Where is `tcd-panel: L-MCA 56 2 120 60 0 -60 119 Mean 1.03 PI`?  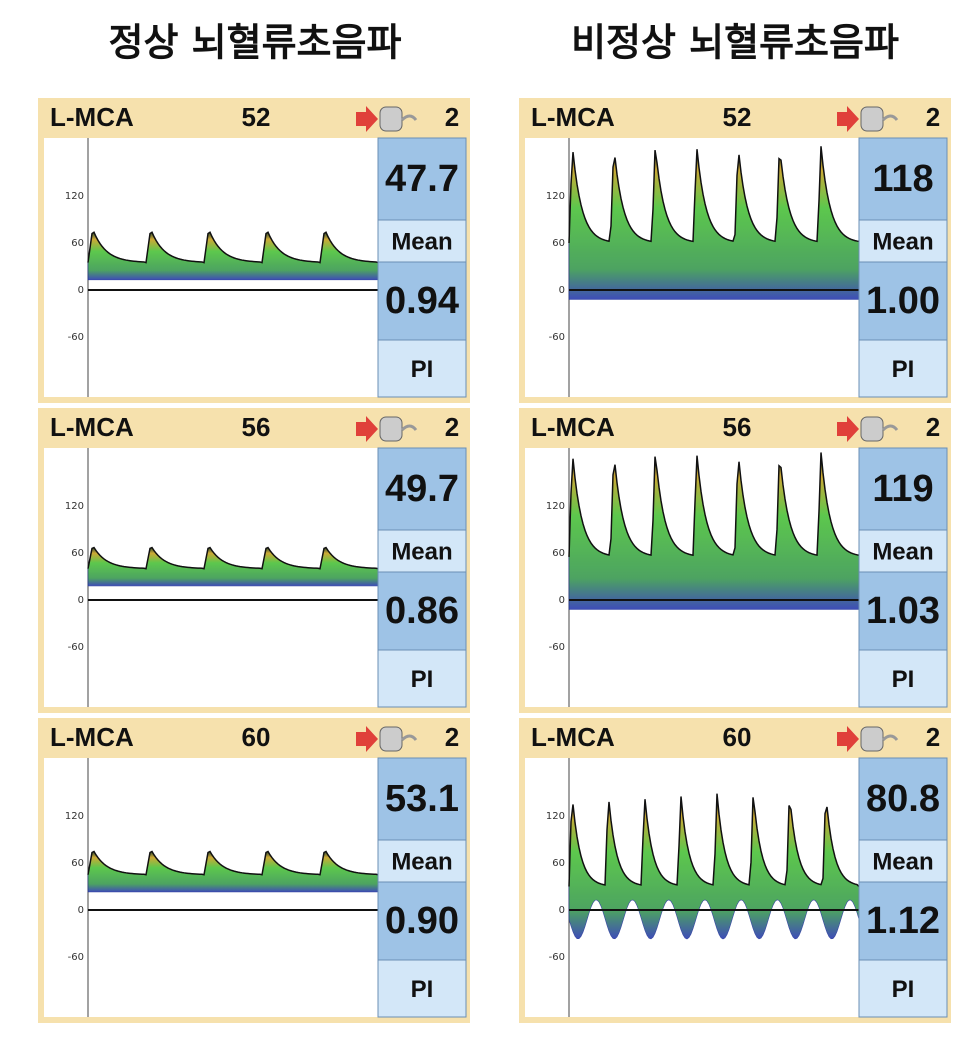
tcd-panel: L-MCA 56 2 120 60 0 -60 119 Mean 1.03 PI is located at coordinates (735, 560).